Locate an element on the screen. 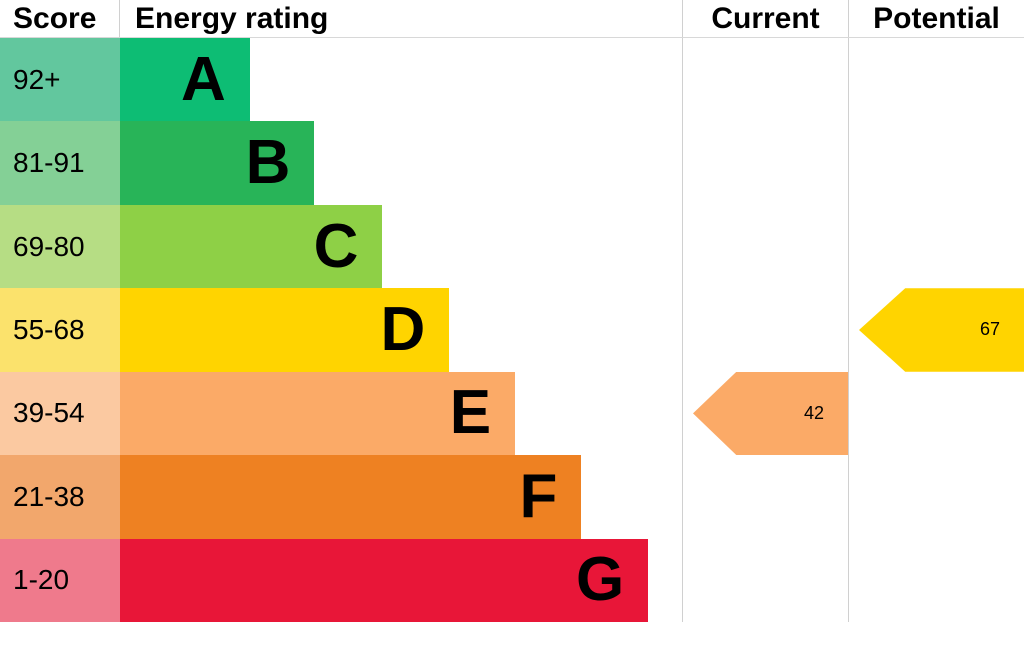 Image resolution: width=1024 pixels, height=666 pixels. score-range-d: 55-68 is located at coordinates (60, 330).